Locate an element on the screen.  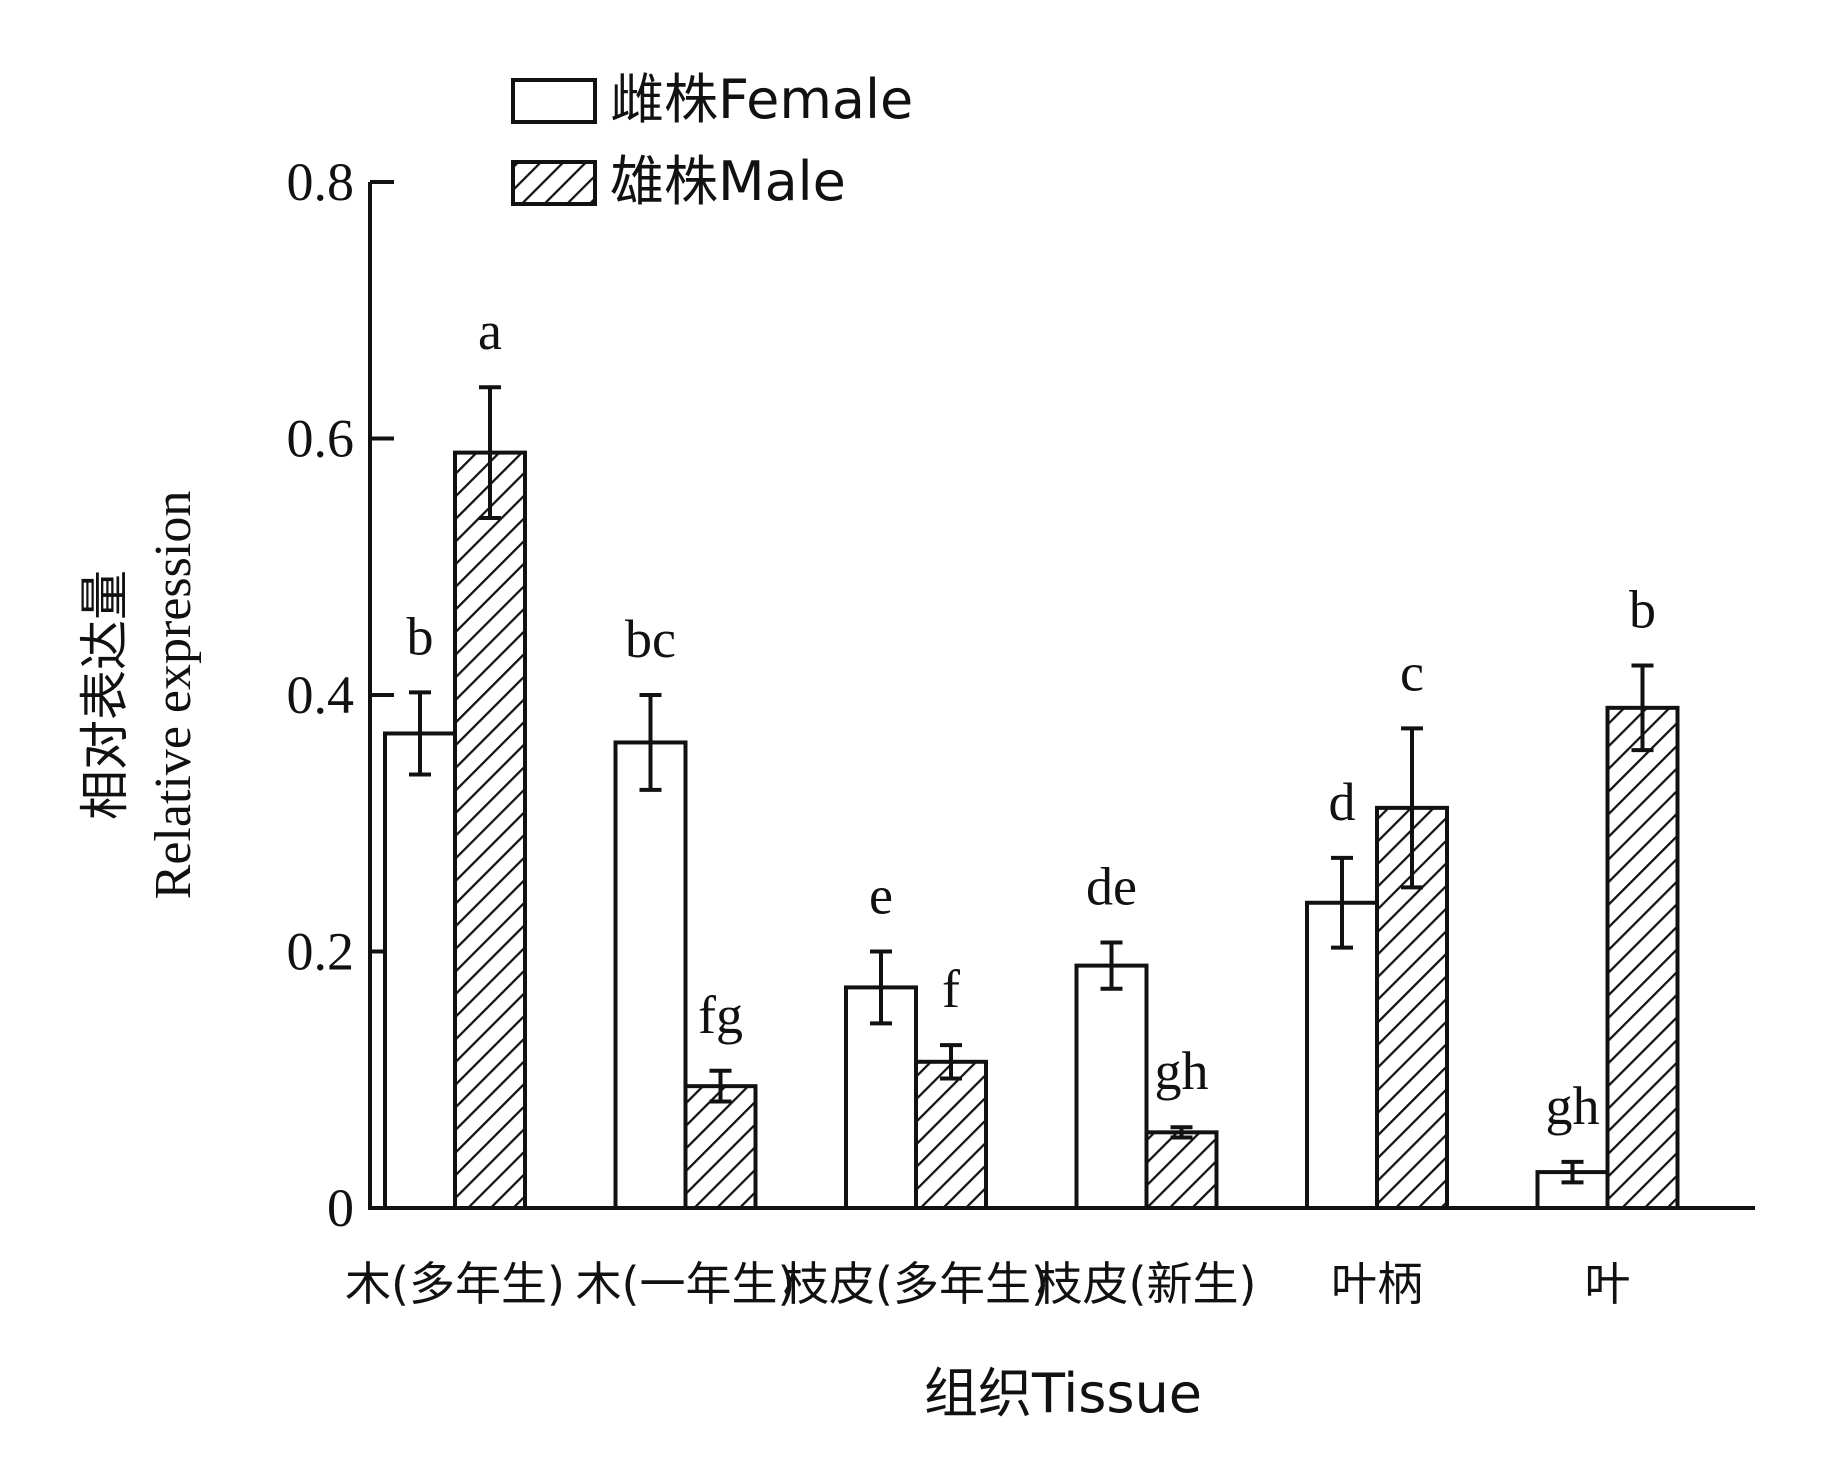
x-axis-title: 组织Tissue is located at coordinates (1063, 1393).